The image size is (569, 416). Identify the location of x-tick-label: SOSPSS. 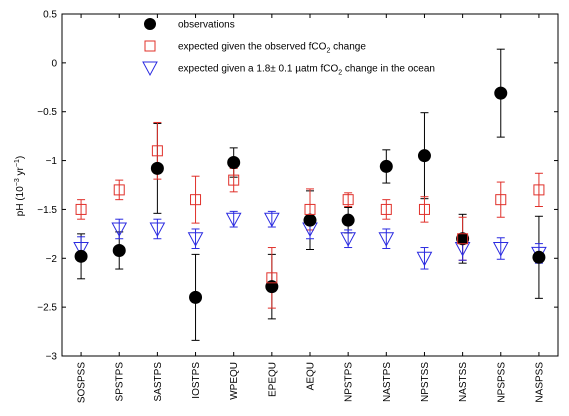
(82, 382).